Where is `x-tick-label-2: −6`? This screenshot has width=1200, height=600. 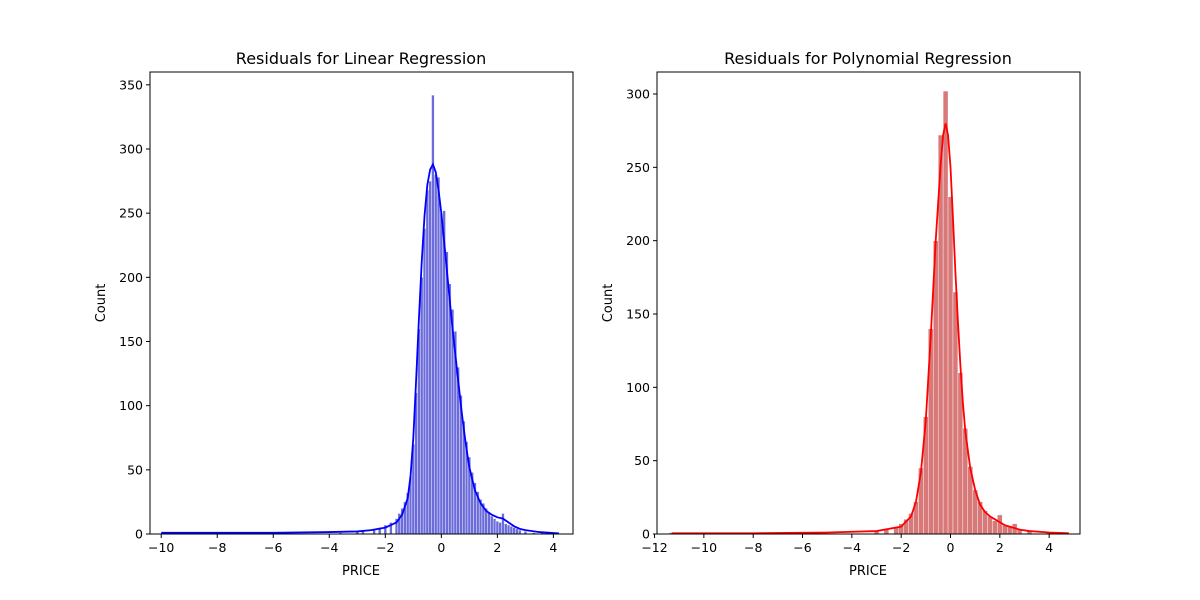
x-tick-label-2: −6 is located at coordinates (273, 547).